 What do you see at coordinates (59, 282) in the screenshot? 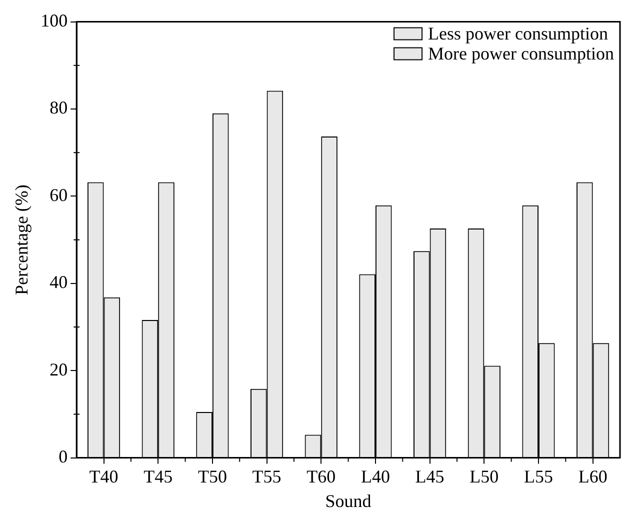
I see `y-tick-label: 40` at bounding box center [59, 282].